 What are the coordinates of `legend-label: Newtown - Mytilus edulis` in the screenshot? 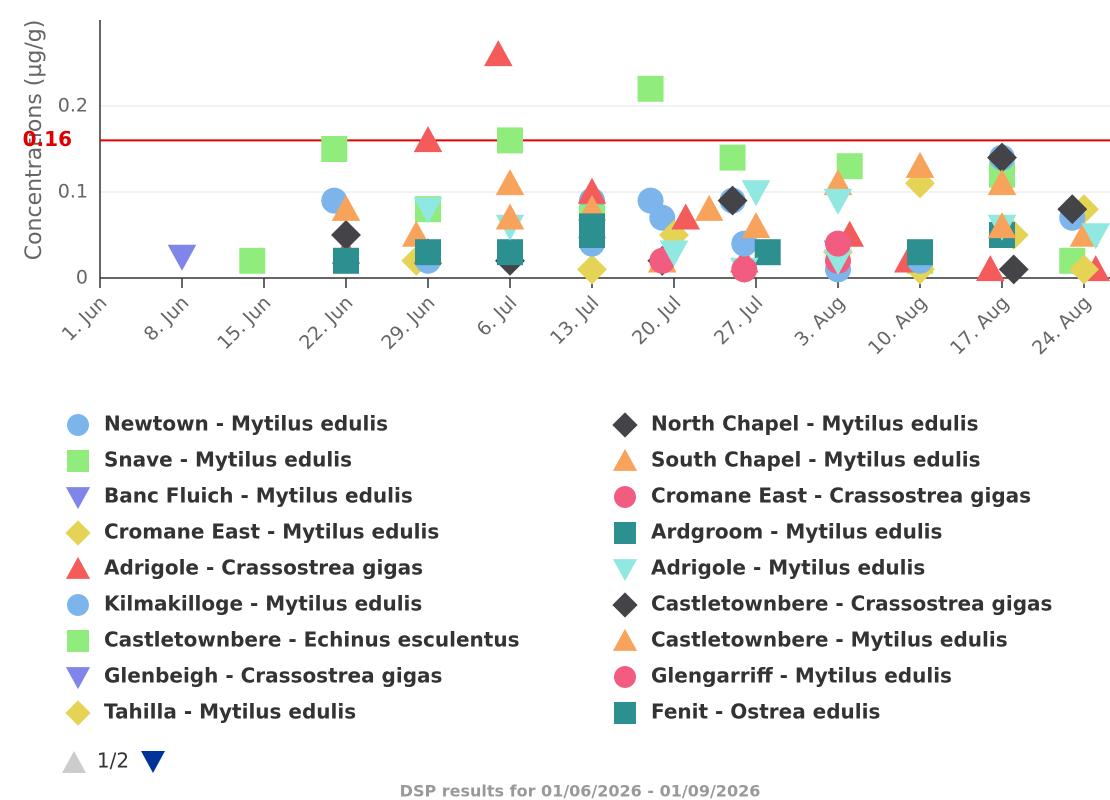 It's located at (246, 424).